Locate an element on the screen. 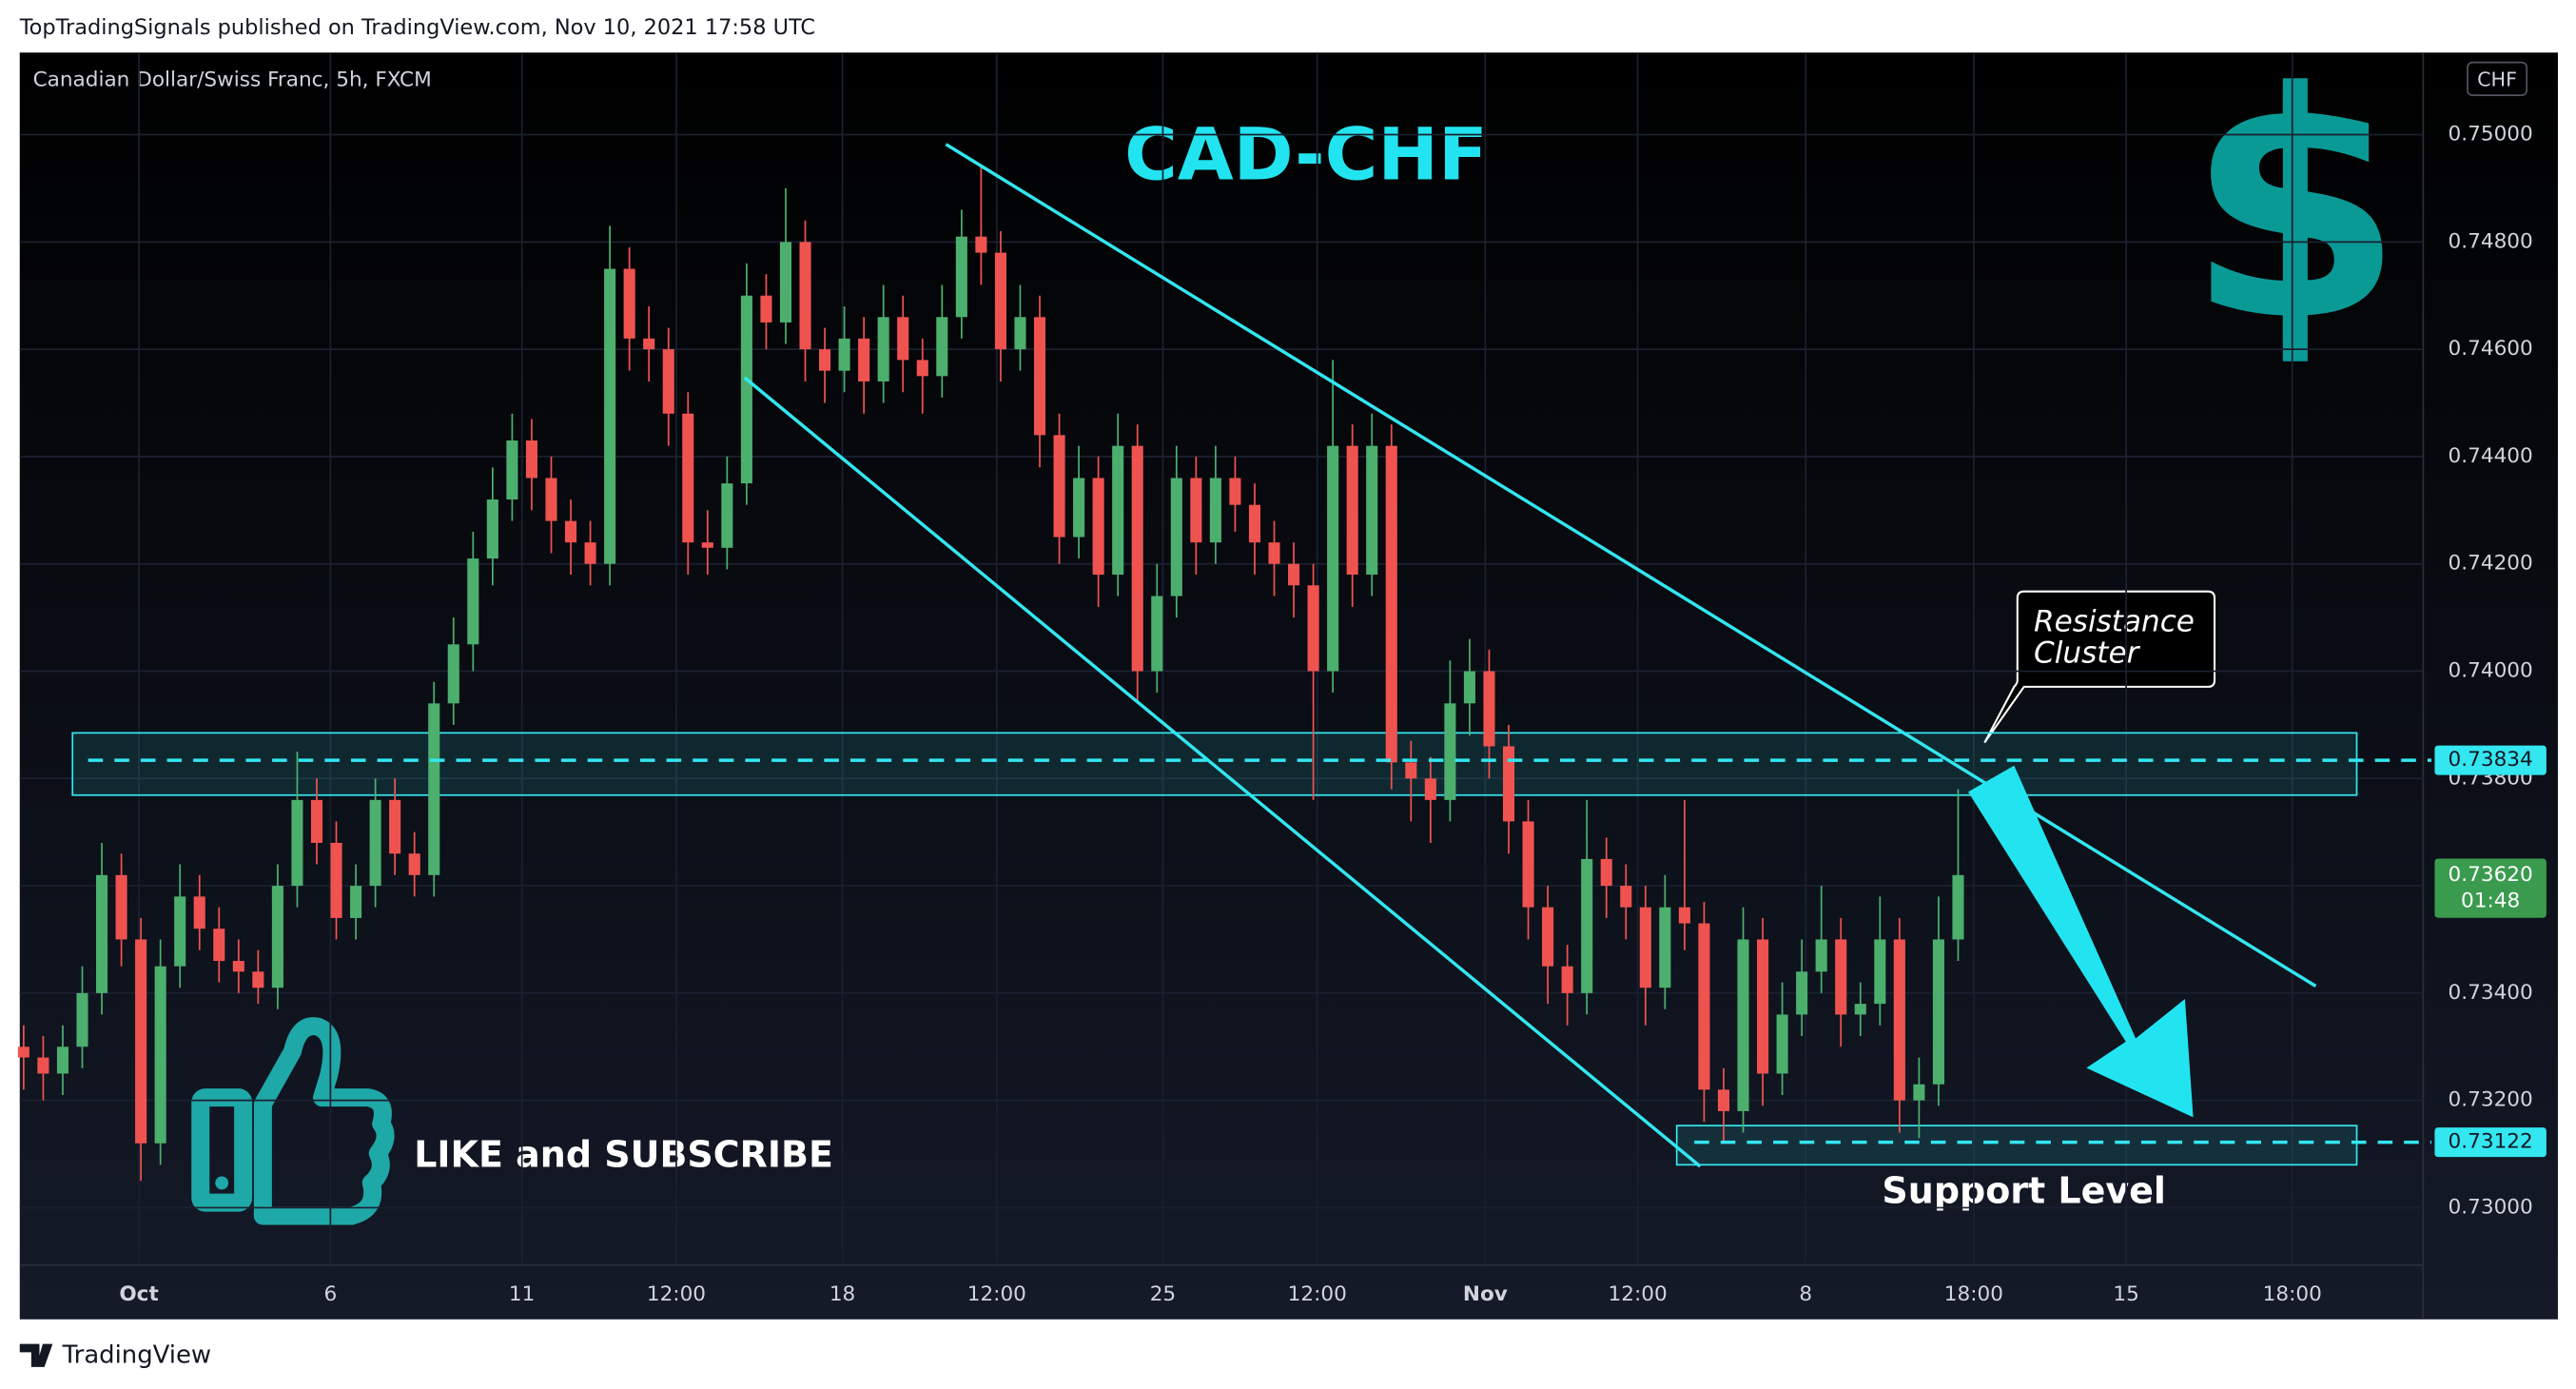 The width and height of the screenshot is (2576, 1389). currency: CHF is located at coordinates (2497, 79).